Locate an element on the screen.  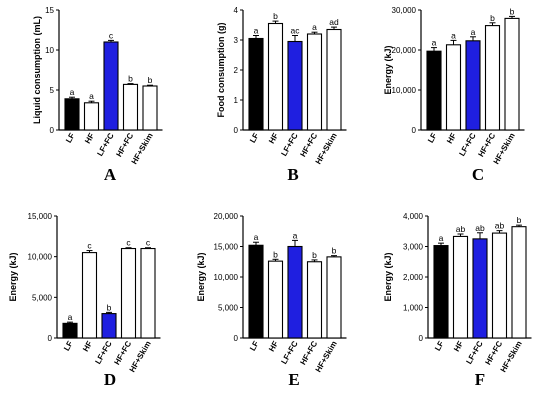
y-tick-label: 1 is located at coordinates (236, 100).